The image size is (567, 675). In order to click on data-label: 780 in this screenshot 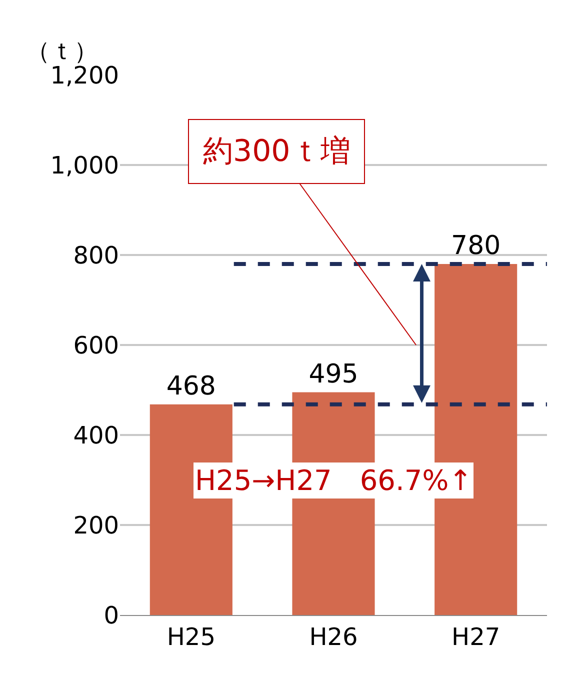, I will do `click(476, 246)`.